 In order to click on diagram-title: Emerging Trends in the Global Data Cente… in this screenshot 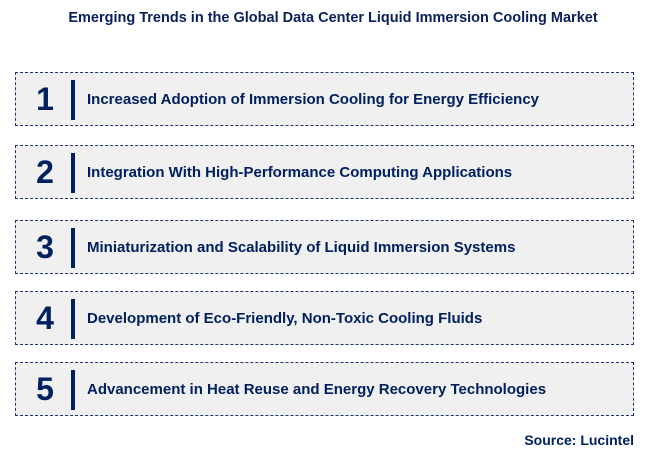, I will do `click(333, 18)`.